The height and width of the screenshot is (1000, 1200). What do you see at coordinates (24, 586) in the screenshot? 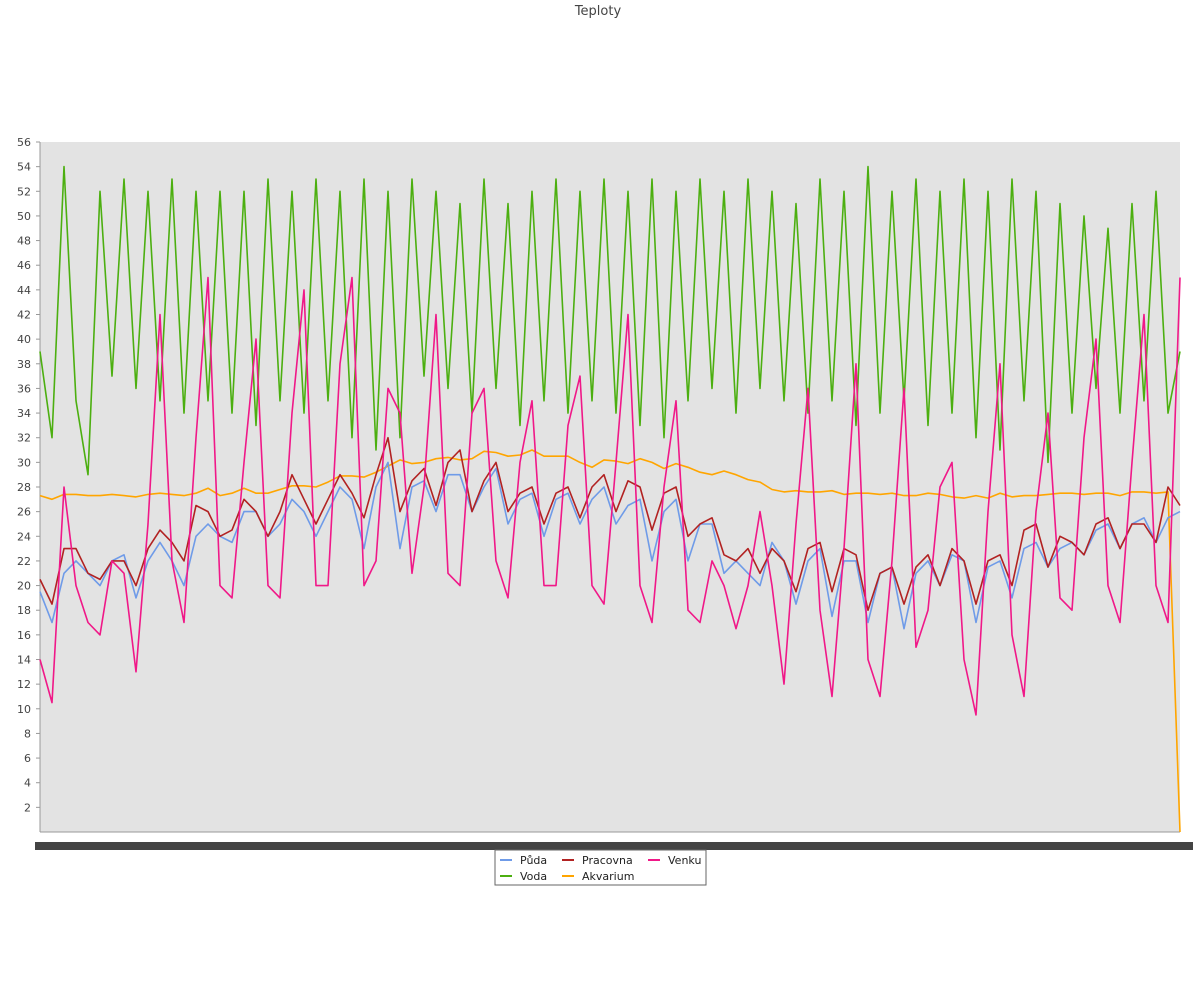
I see `y-tick-label: 20` at bounding box center [24, 586].